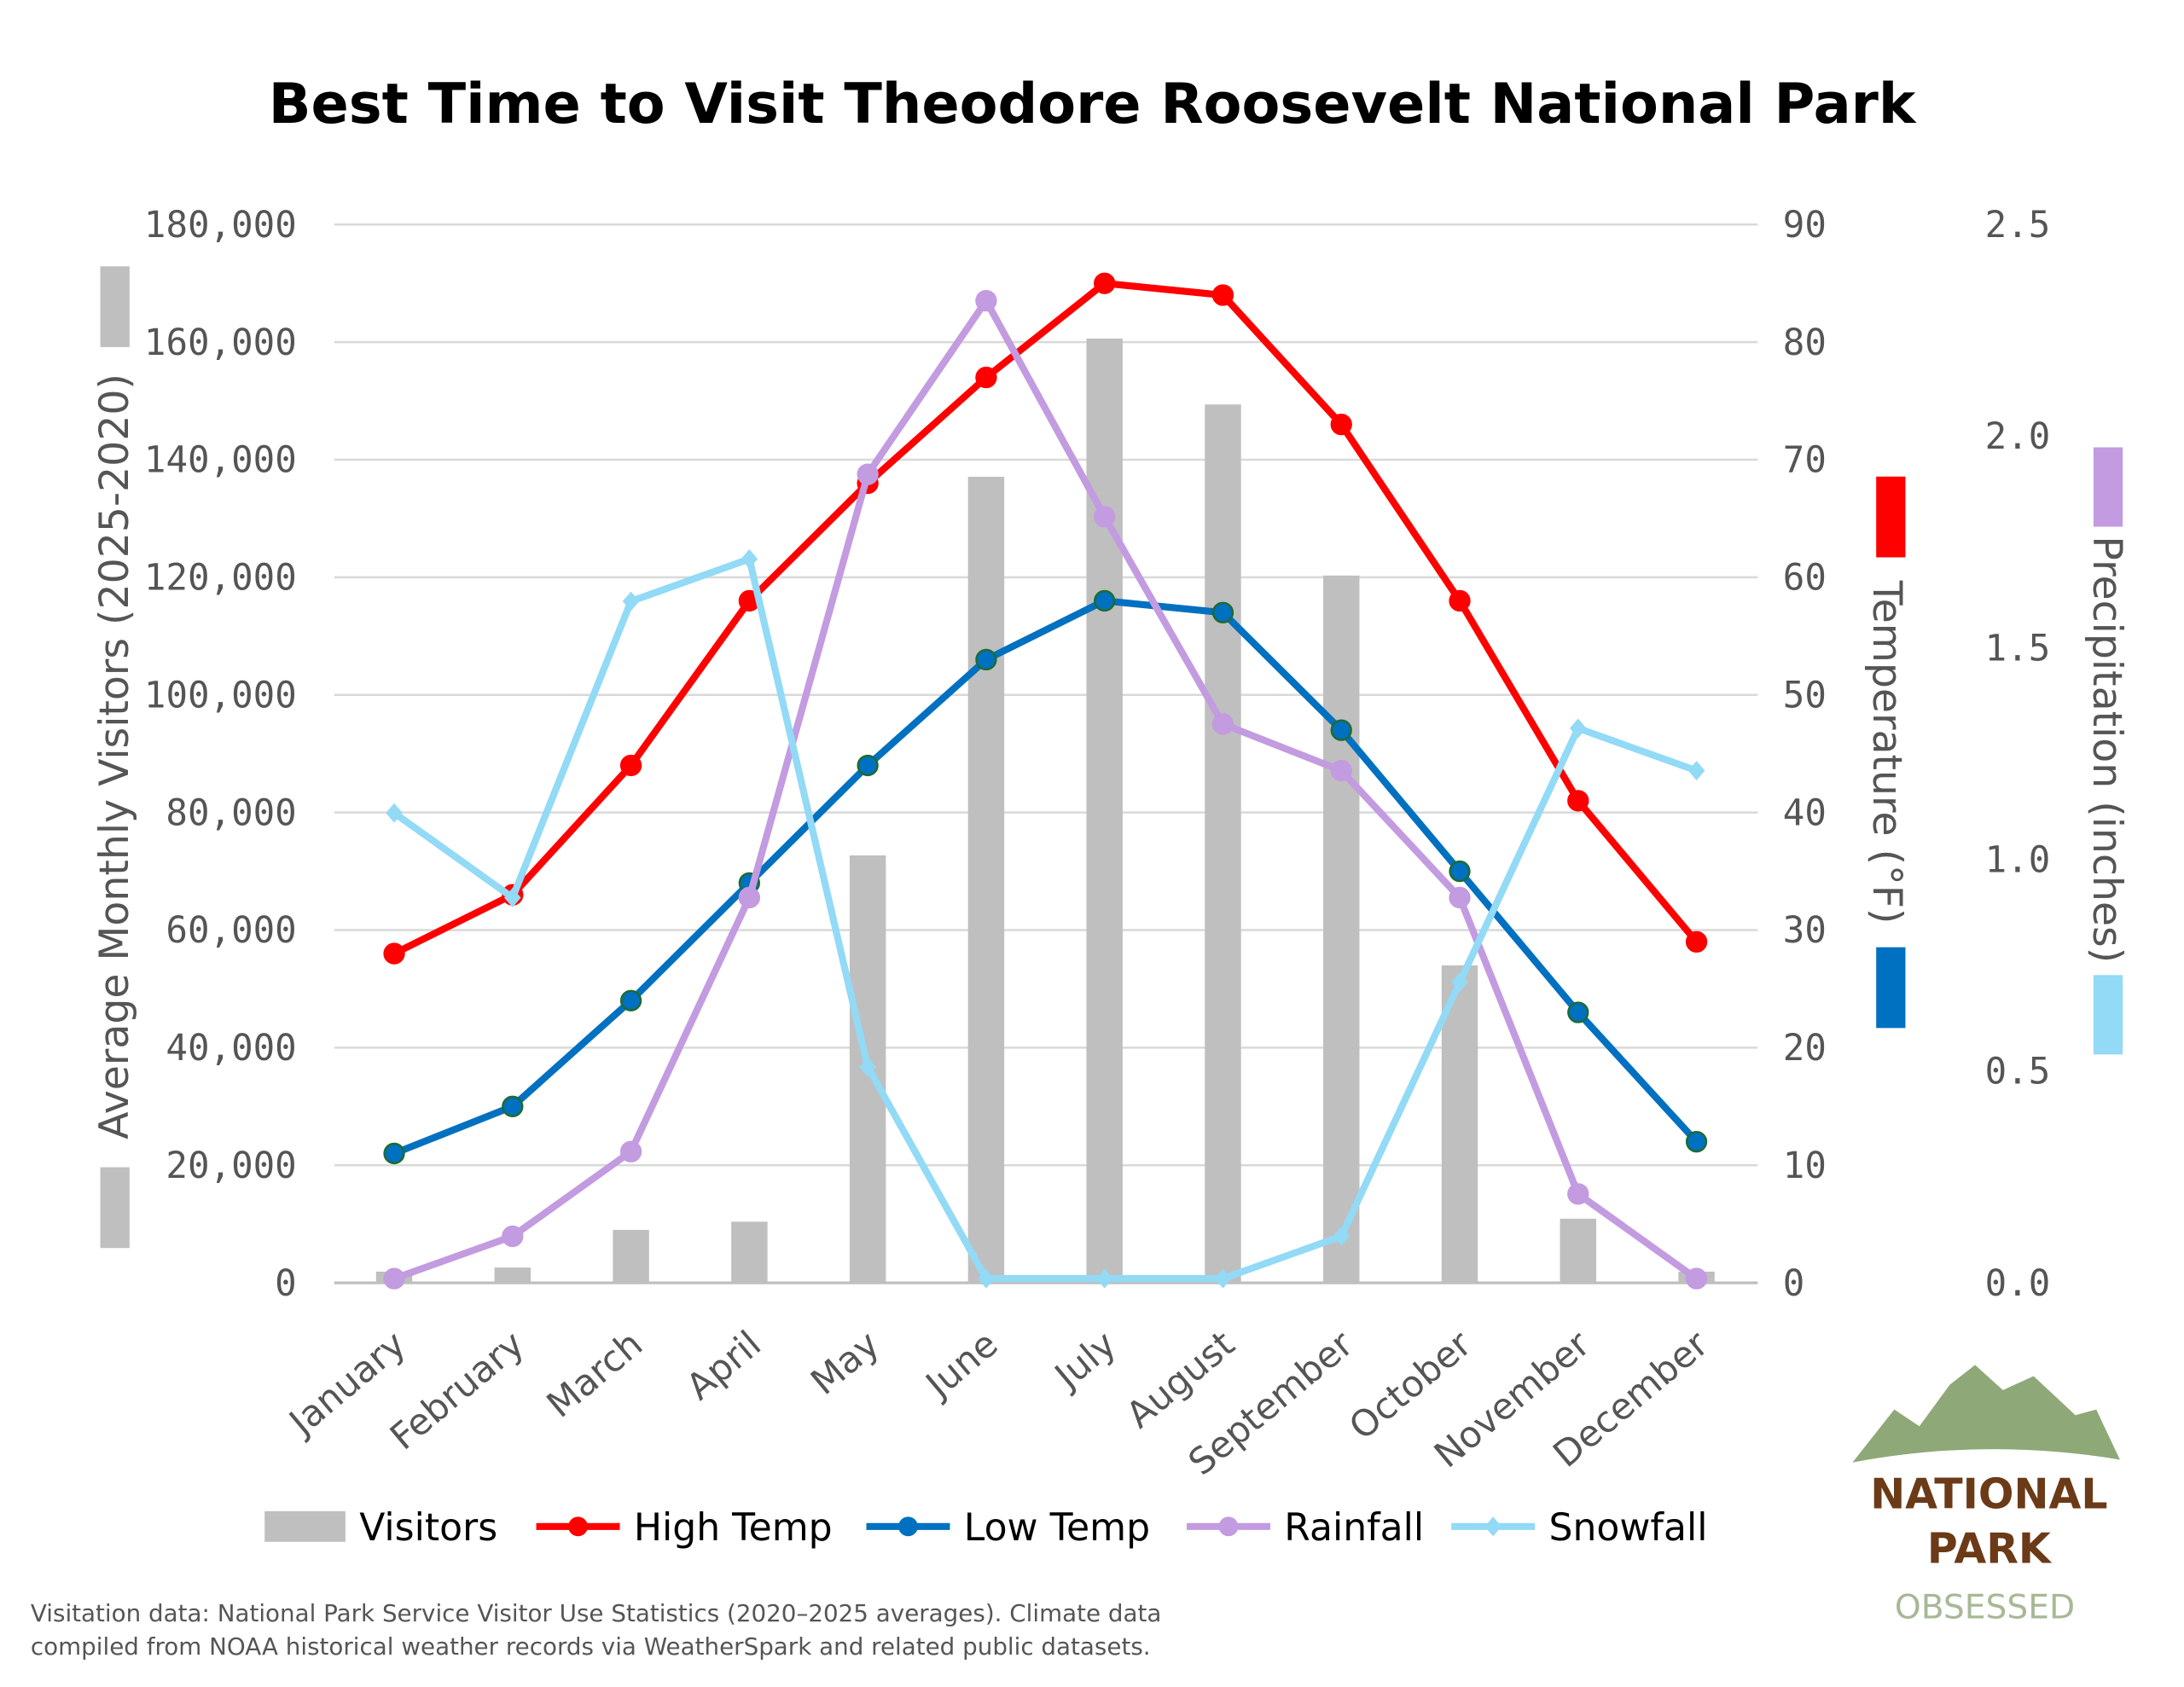  Describe the element at coordinates (962, 1366) in the screenshot. I see `month-label: June` at that location.